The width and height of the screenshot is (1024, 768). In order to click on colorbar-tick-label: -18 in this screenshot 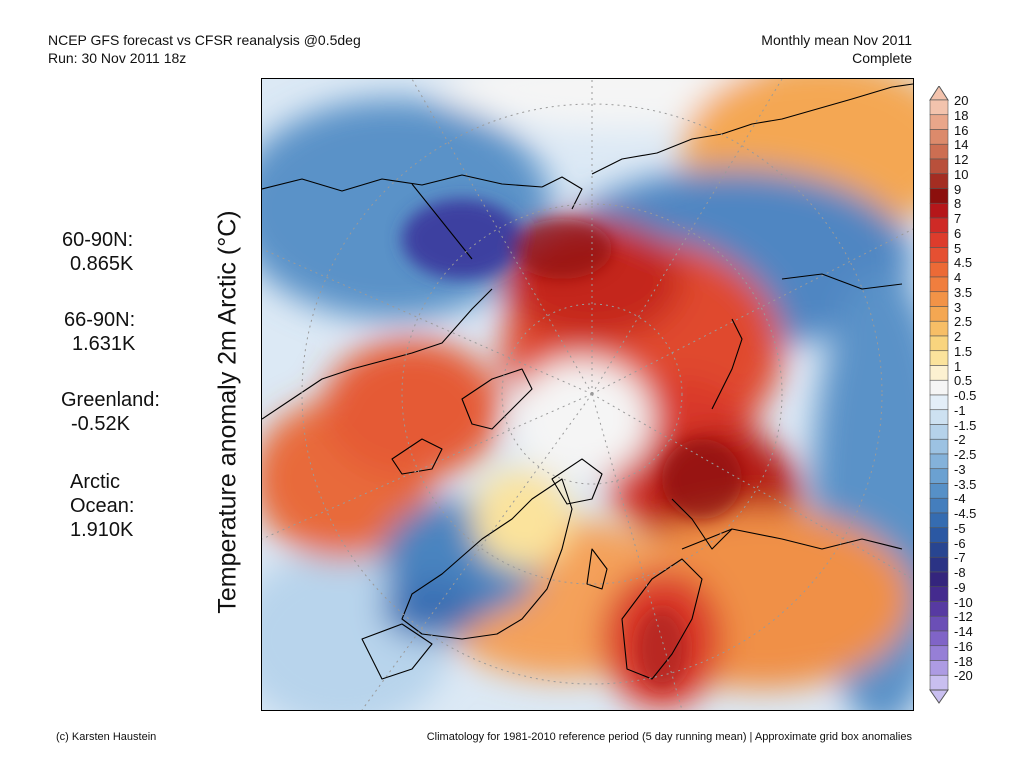, I will do `click(963, 661)`.